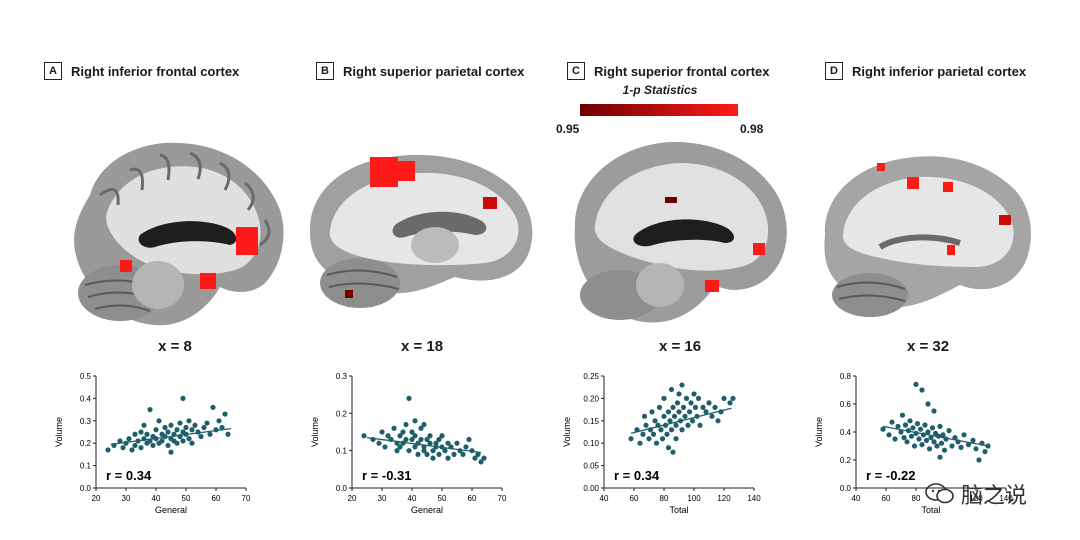  I want to click on panel-letter: B, so click(325, 71).